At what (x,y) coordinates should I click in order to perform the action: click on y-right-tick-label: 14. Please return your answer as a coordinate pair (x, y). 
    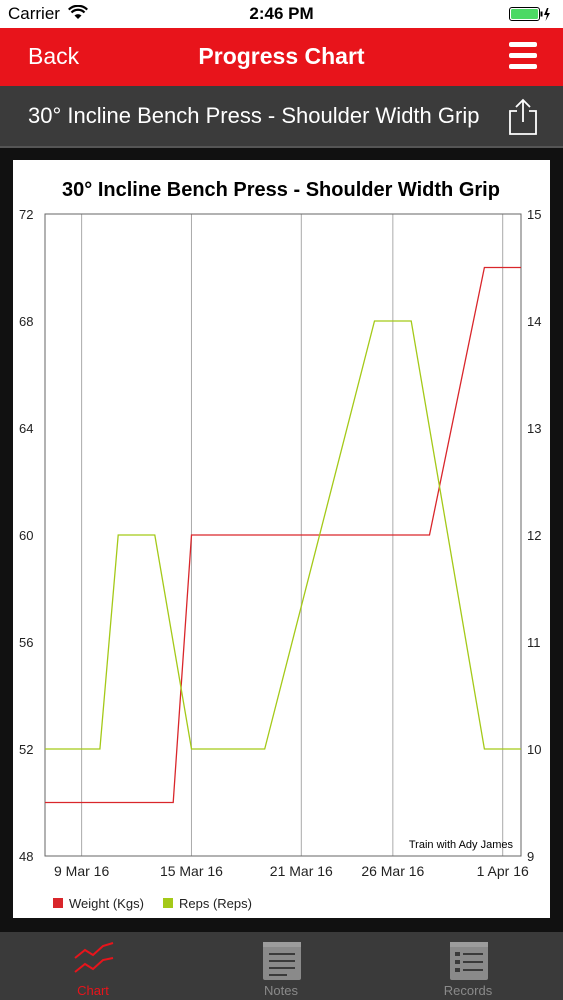
    Looking at the image, I should click on (534, 321).